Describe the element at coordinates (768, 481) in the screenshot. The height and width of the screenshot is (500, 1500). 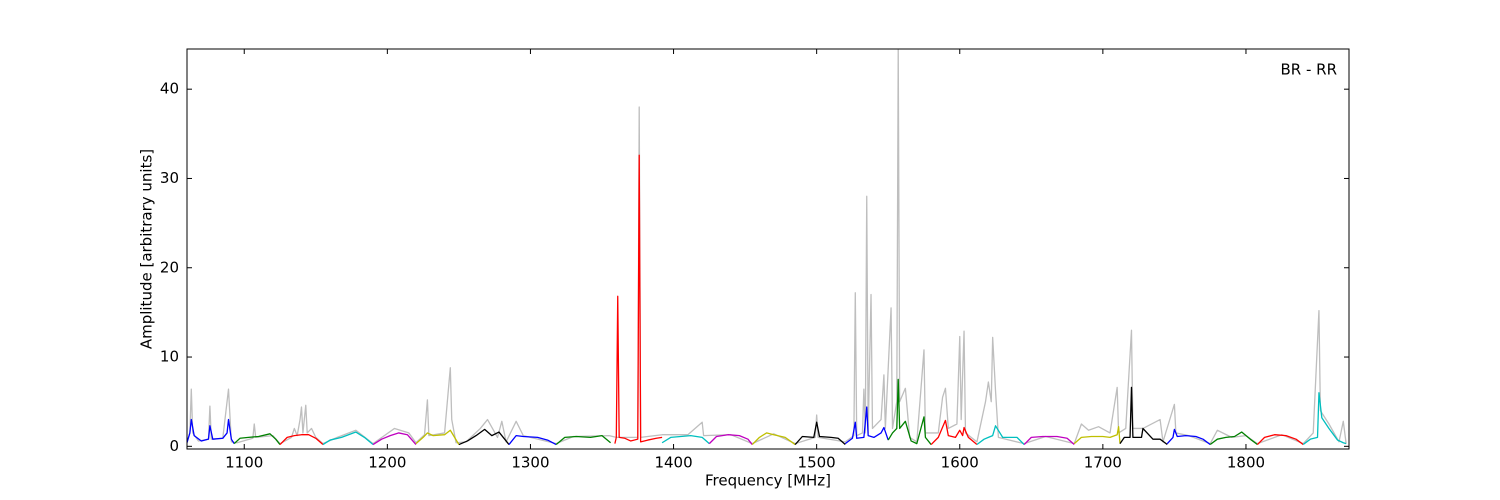
I see `x-axis-label: Frequency [MHz]` at that location.